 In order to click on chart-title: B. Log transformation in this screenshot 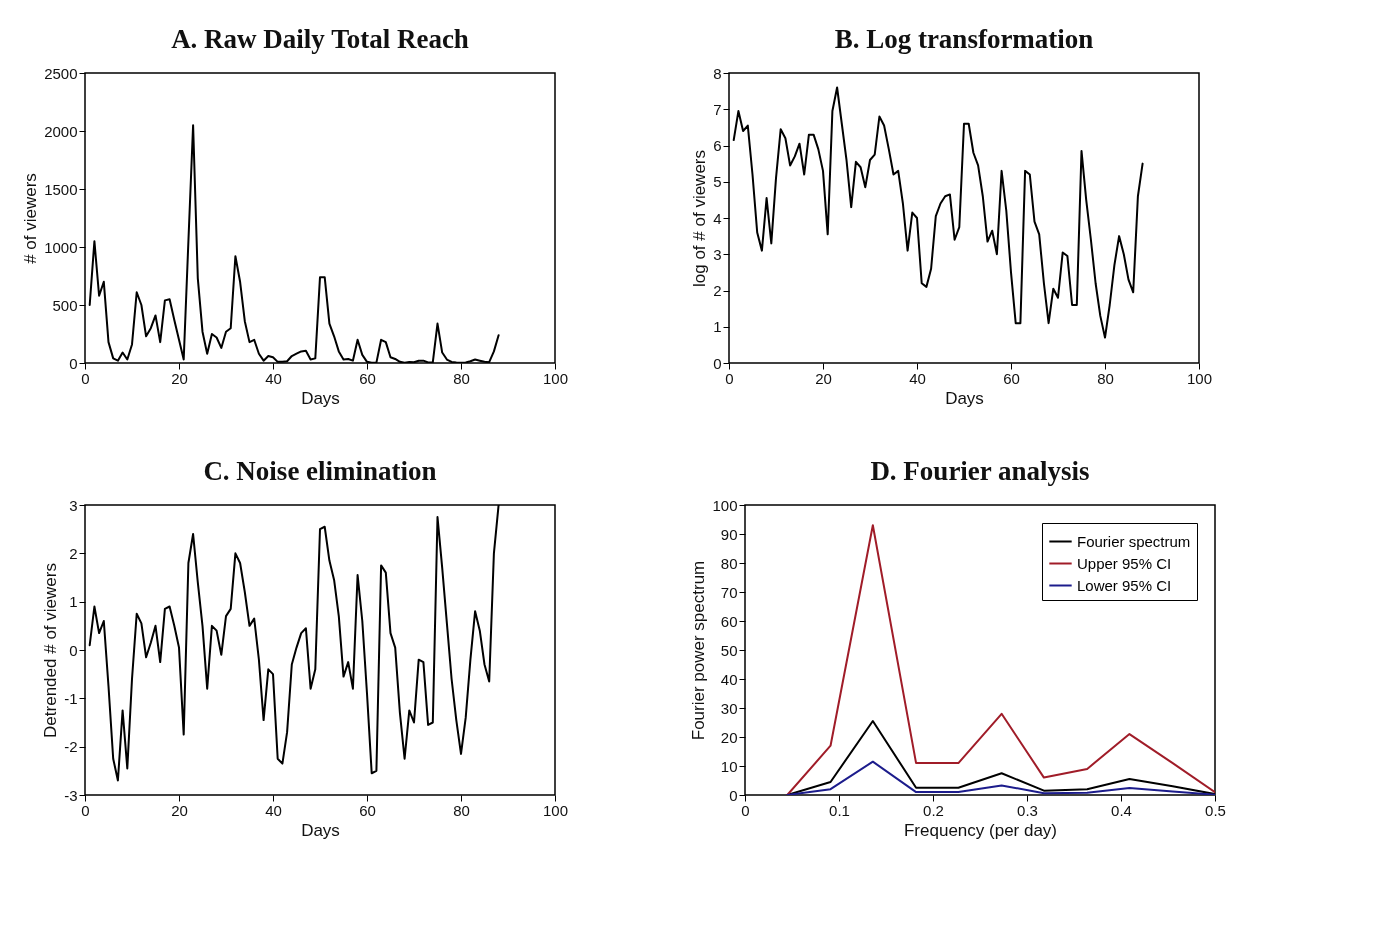, I will do `click(964, 39)`.